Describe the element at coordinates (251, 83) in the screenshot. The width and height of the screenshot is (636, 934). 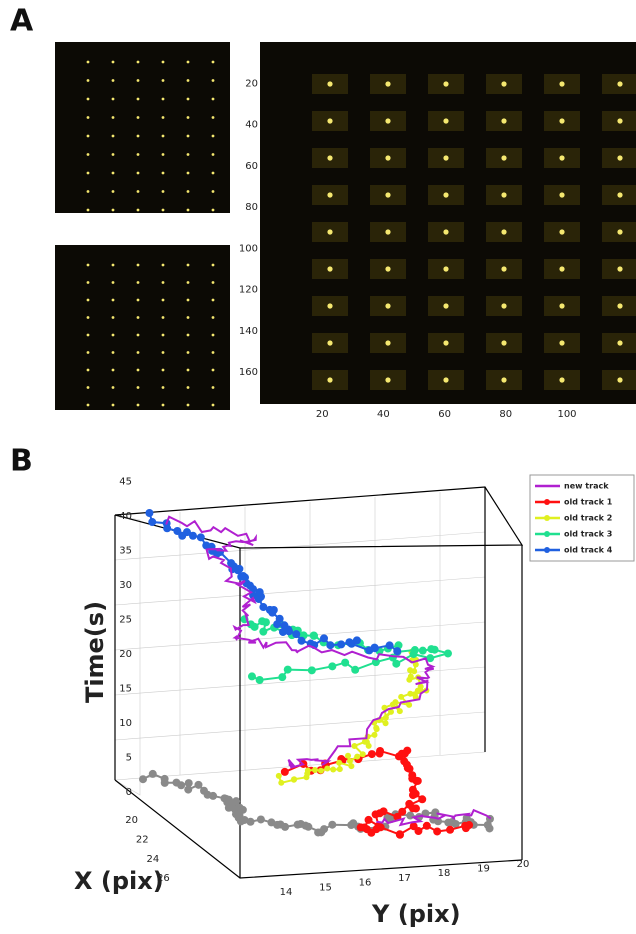
I see `y-tick-label: 20` at that location.